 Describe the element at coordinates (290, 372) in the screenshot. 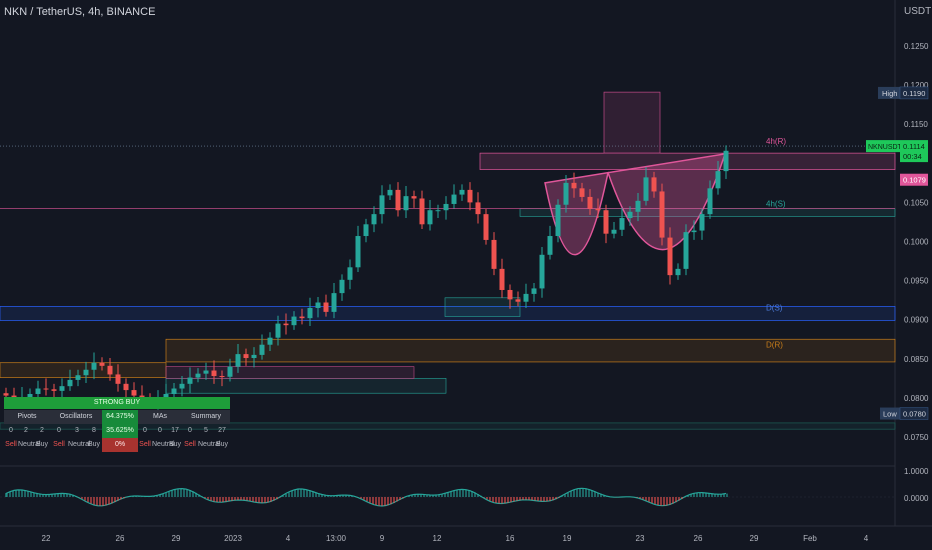

I see `supply-box-lower` at that location.